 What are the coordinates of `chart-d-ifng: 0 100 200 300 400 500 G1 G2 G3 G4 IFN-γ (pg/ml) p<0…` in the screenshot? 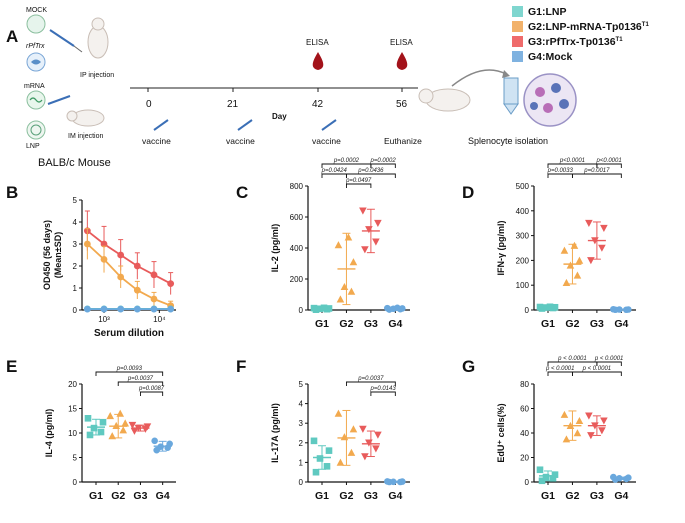 It's located at (566, 244).